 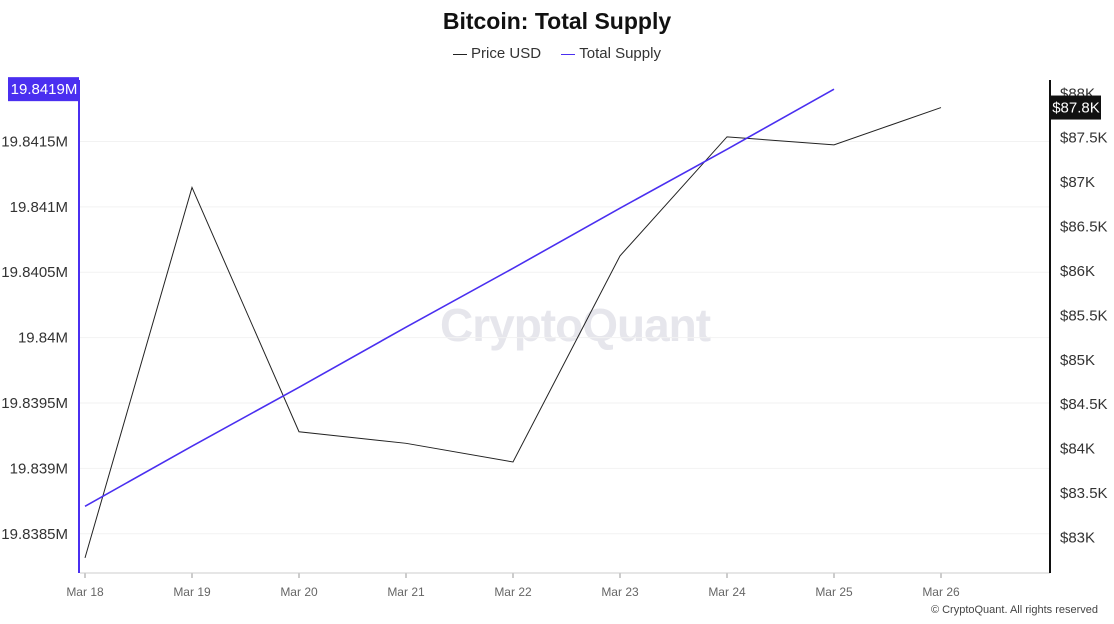 I want to click on legend-item-price: Price USD, so click(x=497, y=53).